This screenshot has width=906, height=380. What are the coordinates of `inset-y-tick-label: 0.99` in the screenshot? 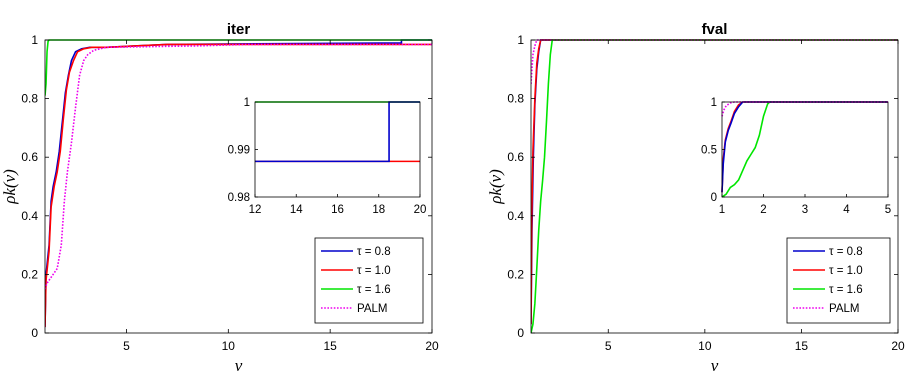 It's located at (239, 151).